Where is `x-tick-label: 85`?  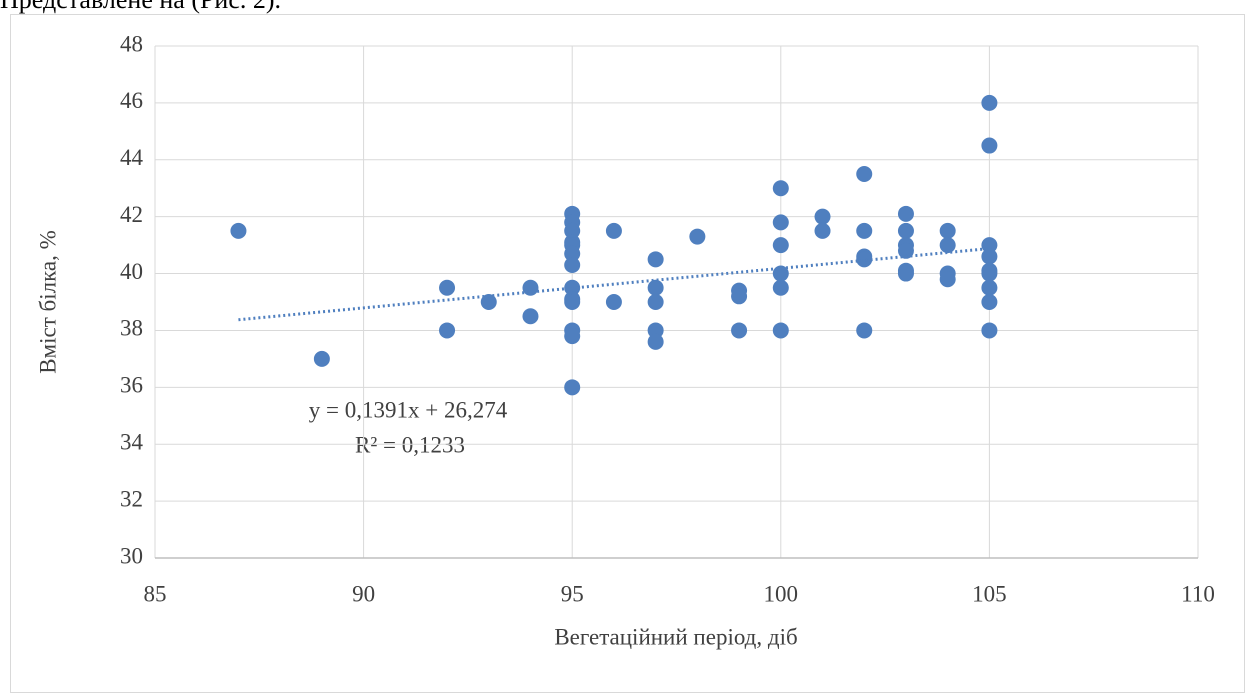
x-tick-label: 85 is located at coordinates (155, 593).